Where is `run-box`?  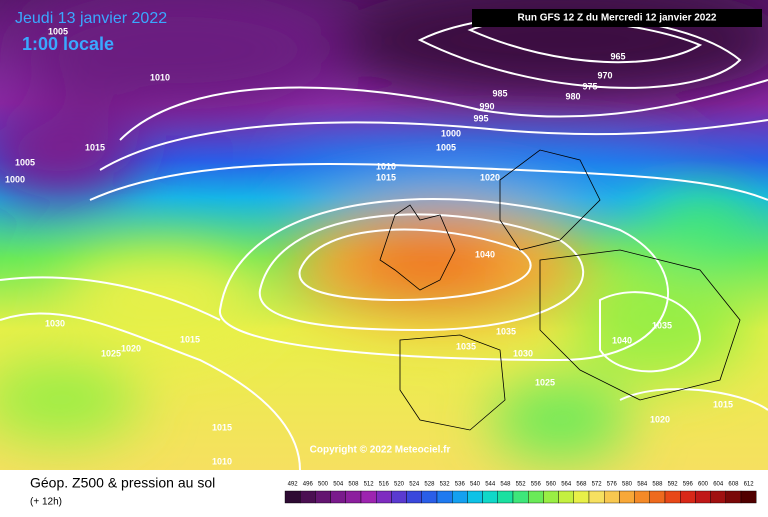 run-box is located at coordinates (617, 18).